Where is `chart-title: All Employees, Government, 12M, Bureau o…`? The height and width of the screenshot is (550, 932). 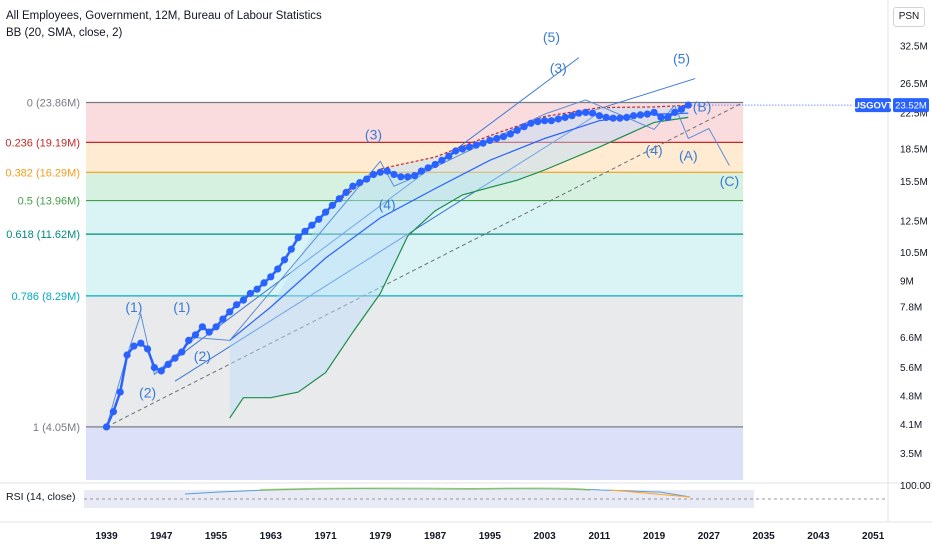
chart-title: All Employees, Government, 12M, Bureau o… is located at coordinates (164, 16).